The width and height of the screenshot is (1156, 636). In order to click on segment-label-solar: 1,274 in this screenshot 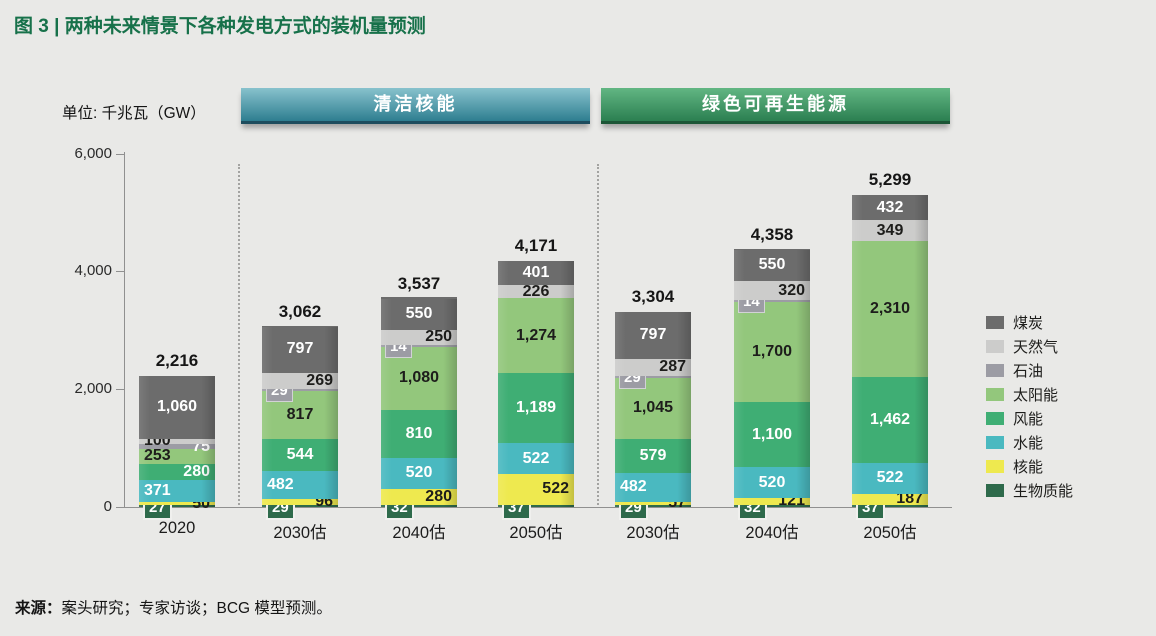, I will do `click(536, 335)`.